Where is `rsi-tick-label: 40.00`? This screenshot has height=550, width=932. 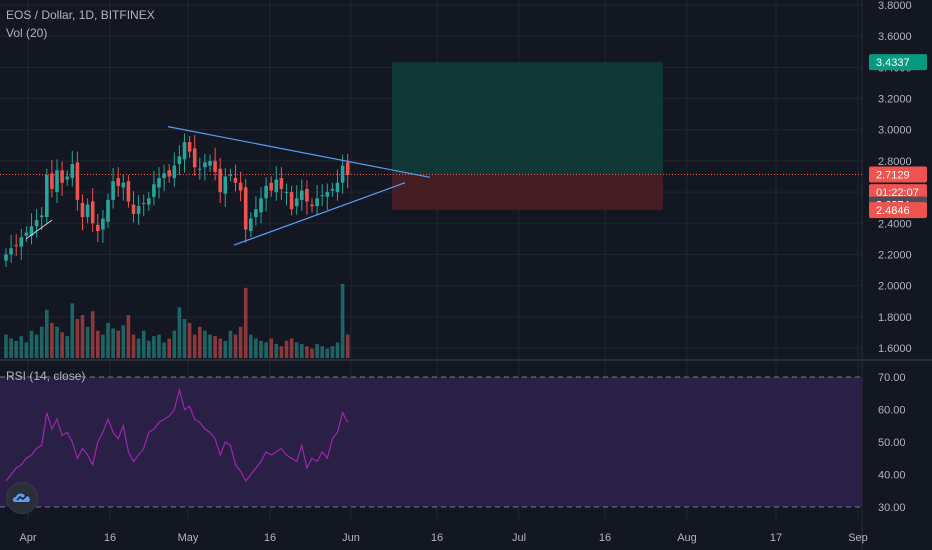
rsi-tick-label: 40.00 is located at coordinates (892, 476).